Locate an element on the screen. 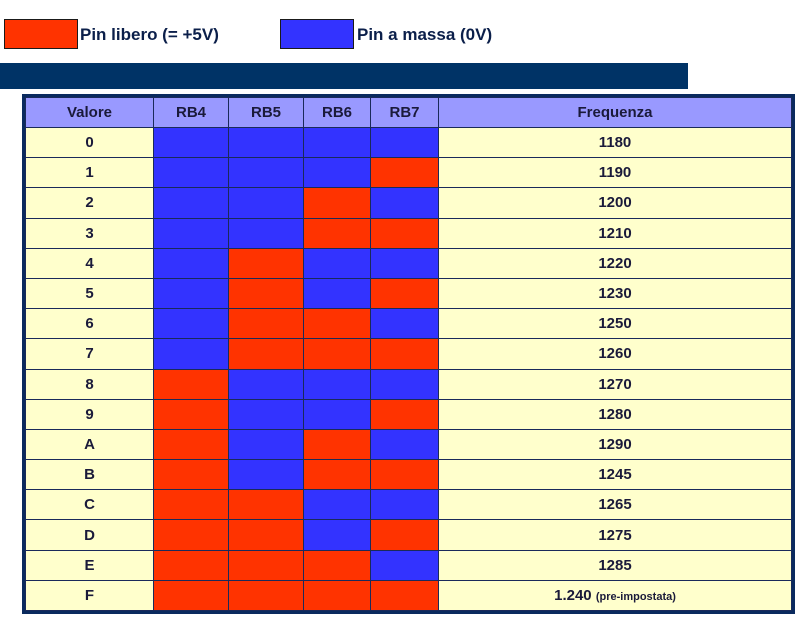  frequenza-note: (pre-impostata) is located at coordinates (635, 596).